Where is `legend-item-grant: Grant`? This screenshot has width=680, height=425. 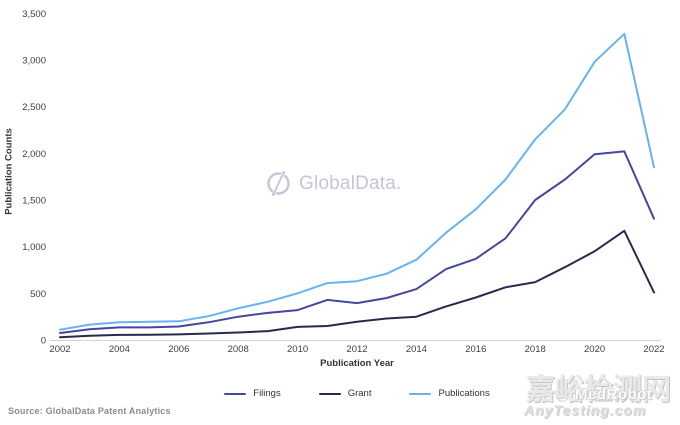 legend-item-grant: Grant is located at coordinates (345, 393).